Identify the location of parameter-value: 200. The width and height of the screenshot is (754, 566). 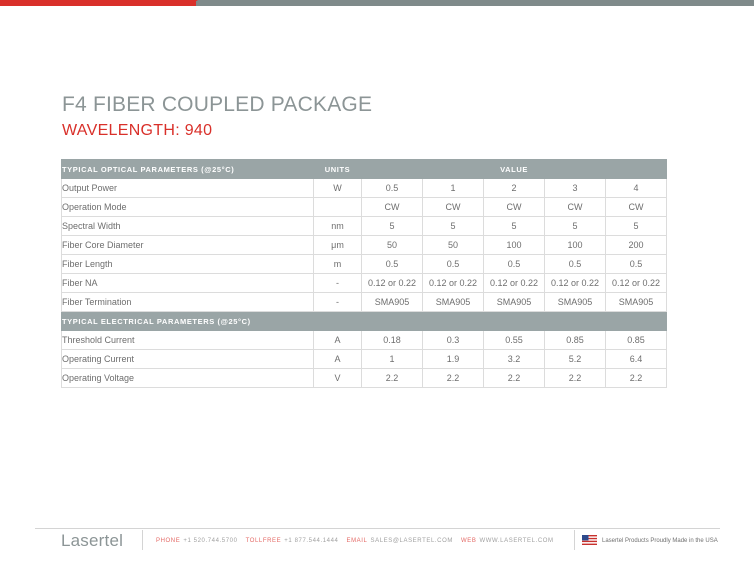
(636, 245).